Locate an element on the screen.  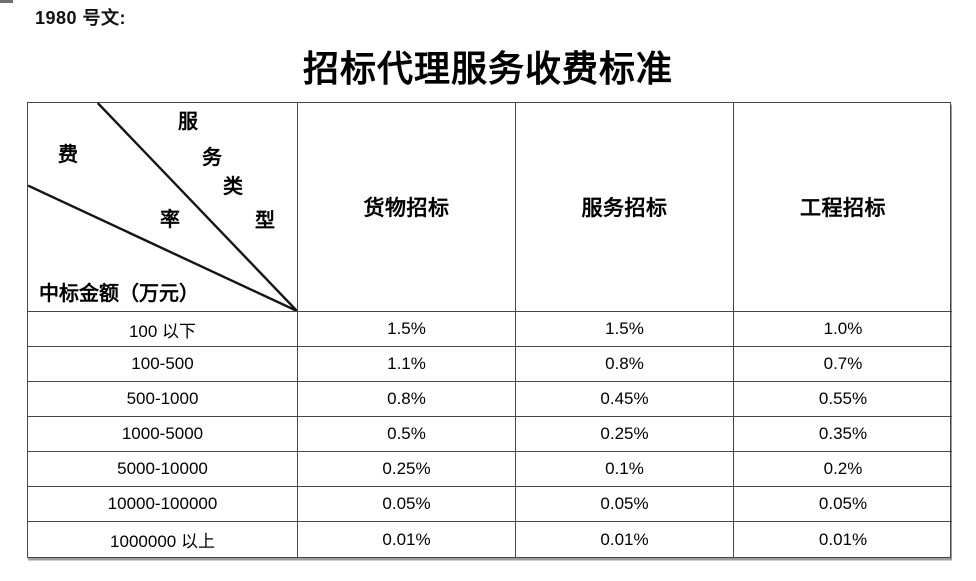
doc-reference: 1980 号文: is located at coordinates (81, 18).